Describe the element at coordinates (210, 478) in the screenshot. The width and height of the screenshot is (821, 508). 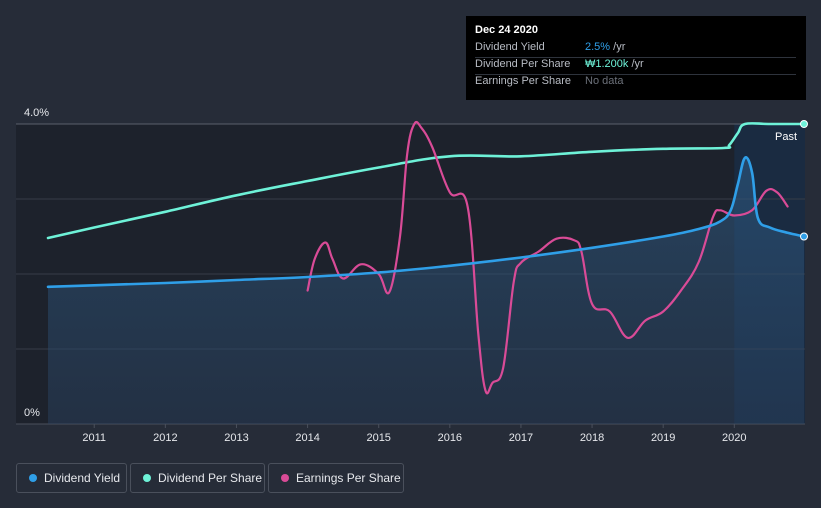
I see `legend-label: Dividend Per Share` at that location.